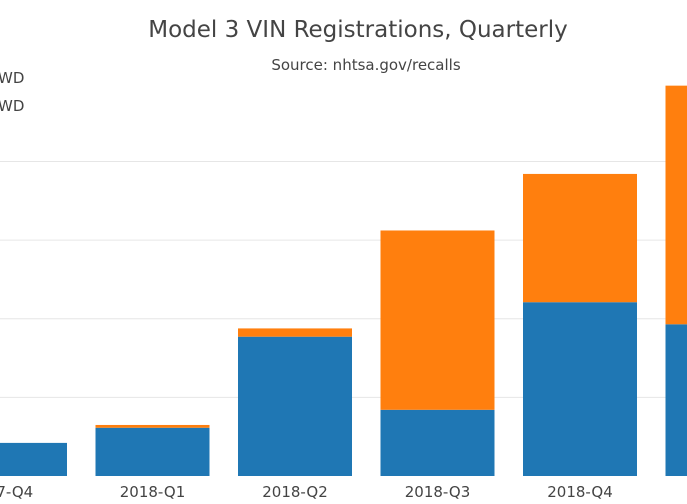 Image resolution: width=687 pixels, height=504 pixels. I want to click on chart-subtitle: Source: nhtsa.gov/recalls, so click(365, 65).